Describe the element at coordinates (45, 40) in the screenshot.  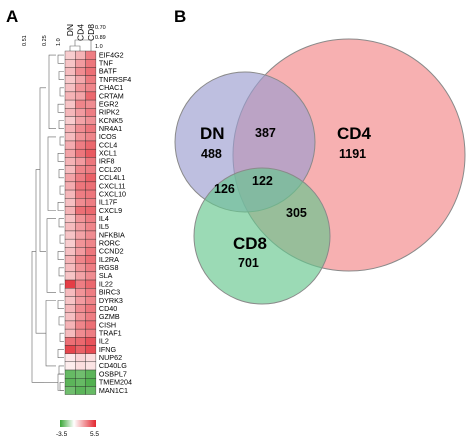
I see `row-dendro-tick-2: 0.25` at that location.